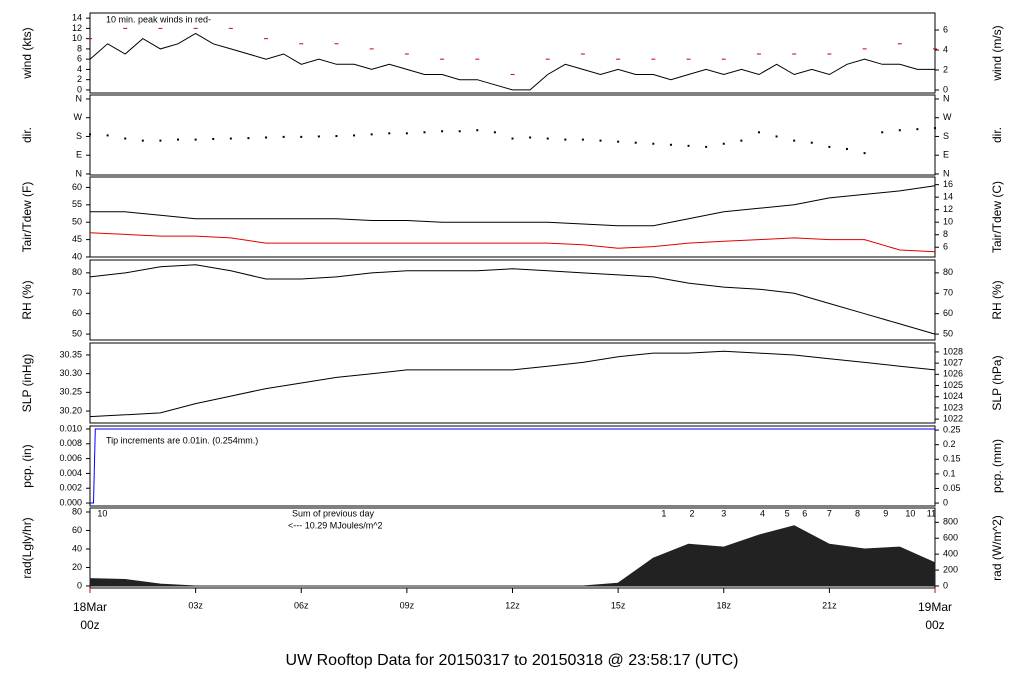 Image resolution: width=1024 pixels, height=700 pixels. Describe the element at coordinates (953, 418) in the screenshot. I see `y-tick-label: 1022` at that location.